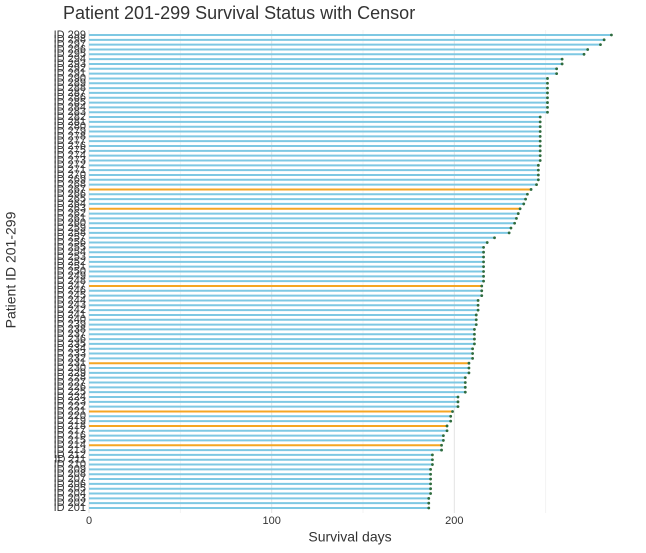  Describe the element at coordinates (70, 252) in the screenshot. I see `y-tick-label: ID 254` at that location.